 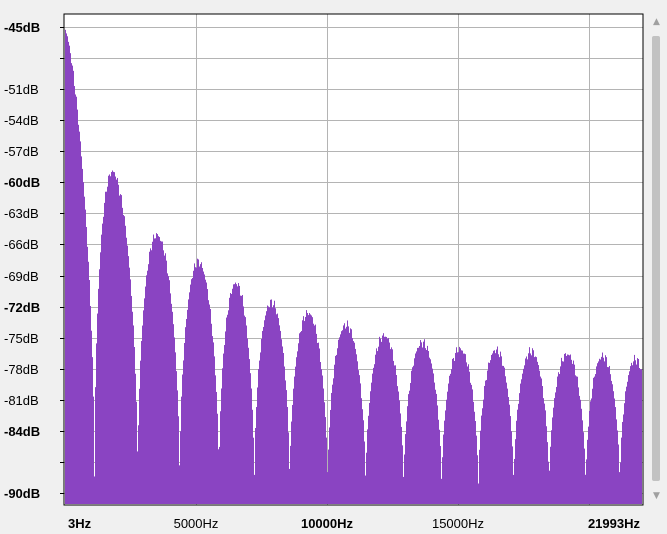 What do you see at coordinates (656, 22) in the screenshot?
I see `scroll-up-arrow-icon: ▲` at bounding box center [656, 22].